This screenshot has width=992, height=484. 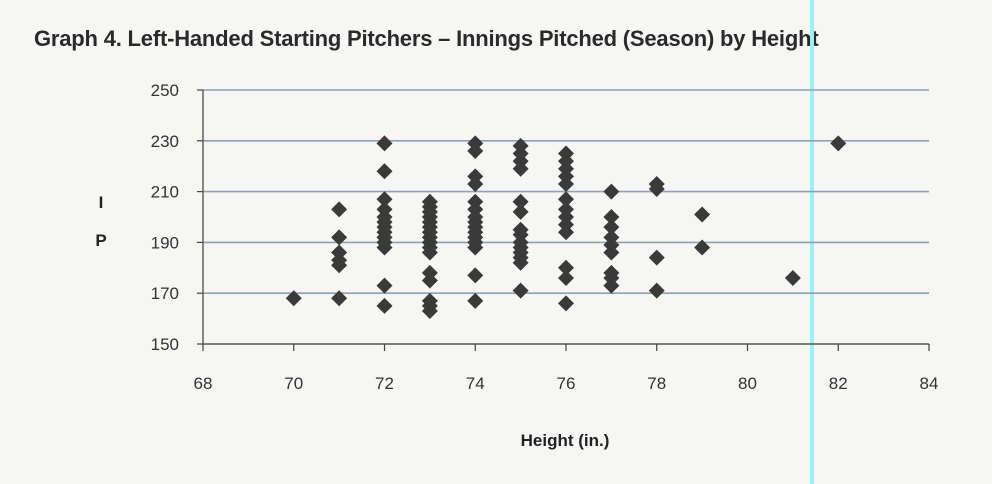 What do you see at coordinates (566, 383) in the screenshot?
I see `x-tick-label: 76` at bounding box center [566, 383].